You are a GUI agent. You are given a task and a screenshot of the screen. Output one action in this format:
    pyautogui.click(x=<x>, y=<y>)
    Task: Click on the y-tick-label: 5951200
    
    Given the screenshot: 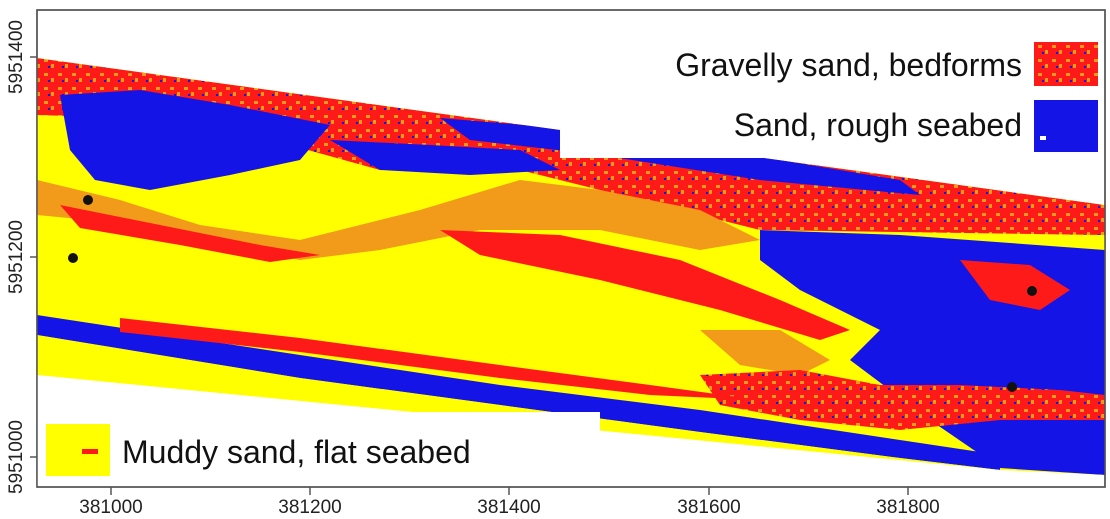 What is the action you would take?
    pyautogui.click(x=16, y=257)
    